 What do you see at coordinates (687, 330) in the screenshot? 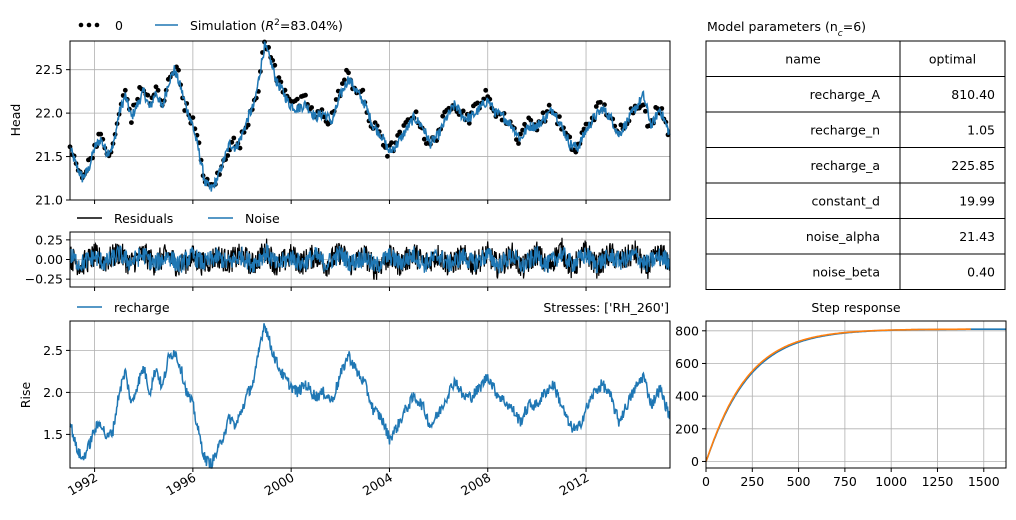
I see `step-ytick-label: 800` at bounding box center [687, 330].